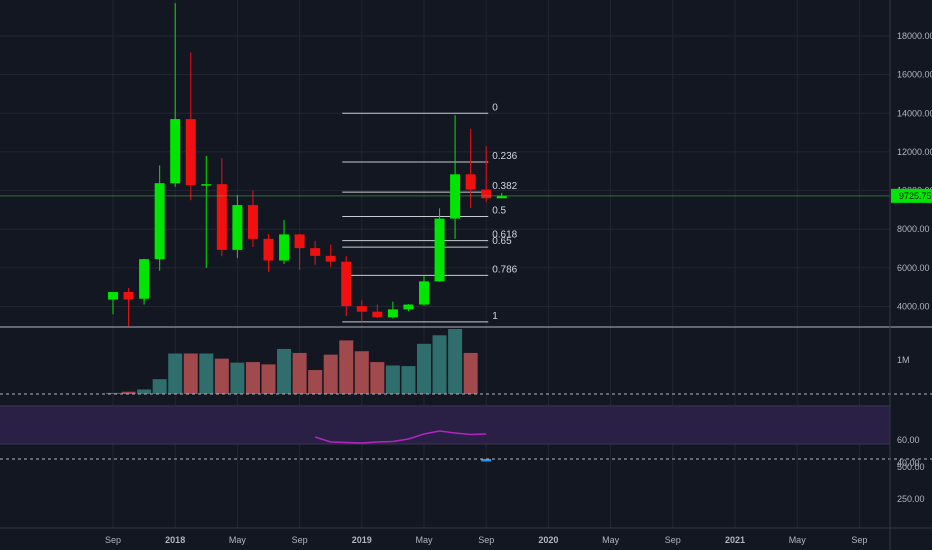 The height and width of the screenshot is (550, 932). Describe the element at coordinates (362, 540) in the screenshot. I see `time-tick-label: 2019` at that location.